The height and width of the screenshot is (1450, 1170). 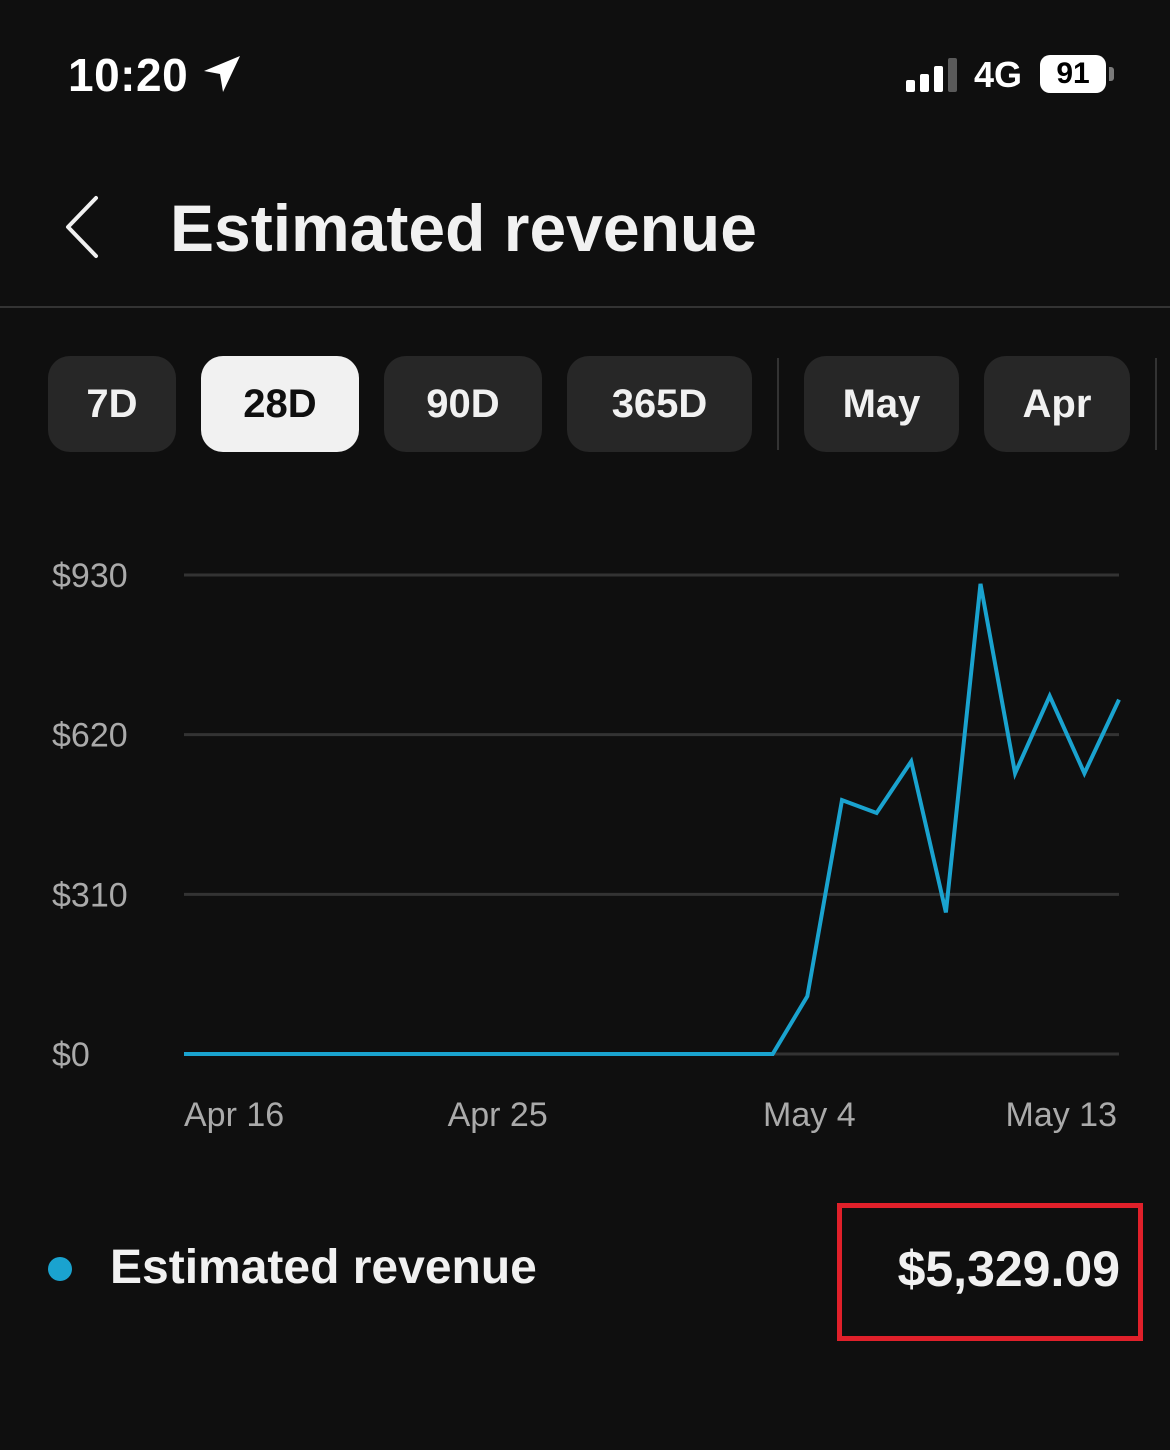 What do you see at coordinates (1073, 74) in the screenshot?
I see `battery-indicator: 91` at bounding box center [1073, 74].